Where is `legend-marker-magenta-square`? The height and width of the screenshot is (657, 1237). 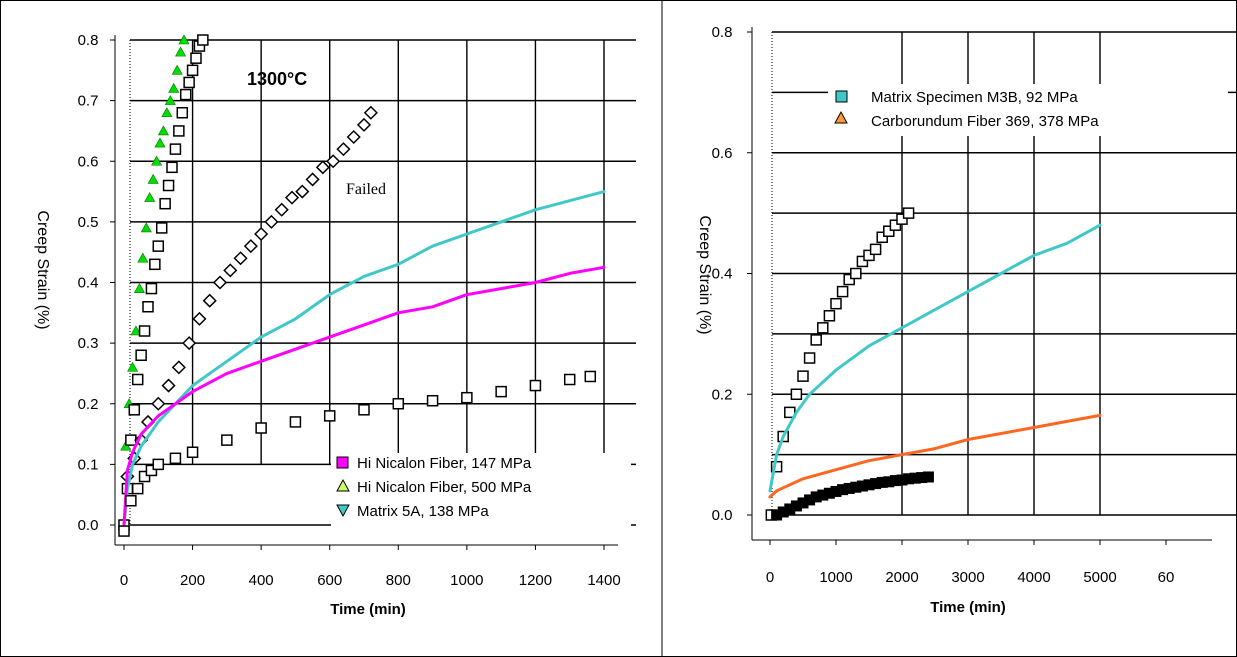 legend-marker-magenta-square is located at coordinates (342, 462).